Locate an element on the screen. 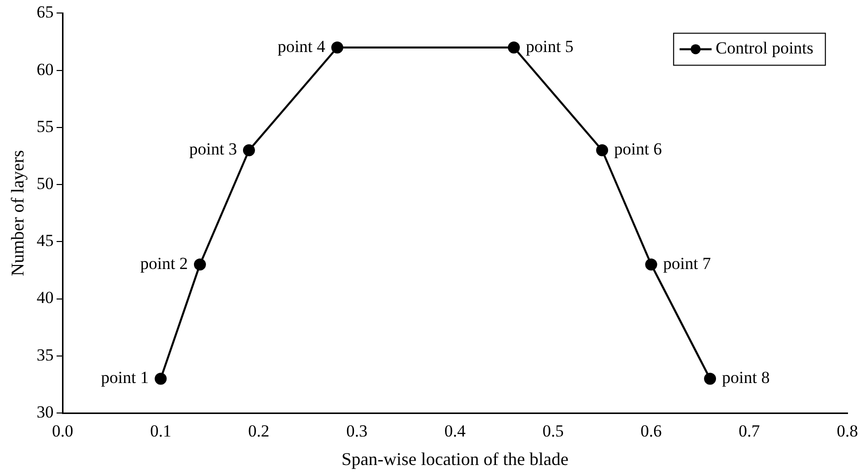 This screenshot has height=475, width=861. y-tick-label: 60 is located at coordinates (45, 69).